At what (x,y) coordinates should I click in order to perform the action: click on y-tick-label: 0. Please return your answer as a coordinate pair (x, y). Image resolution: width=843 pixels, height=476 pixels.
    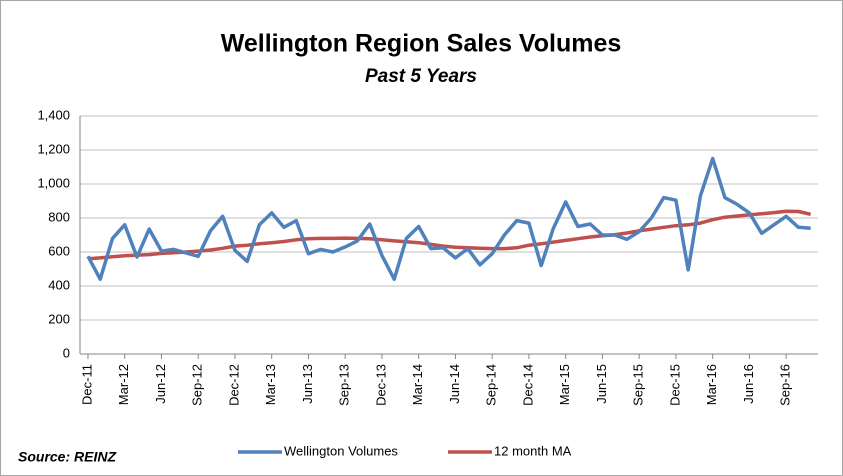
    Looking at the image, I should click on (66, 352).